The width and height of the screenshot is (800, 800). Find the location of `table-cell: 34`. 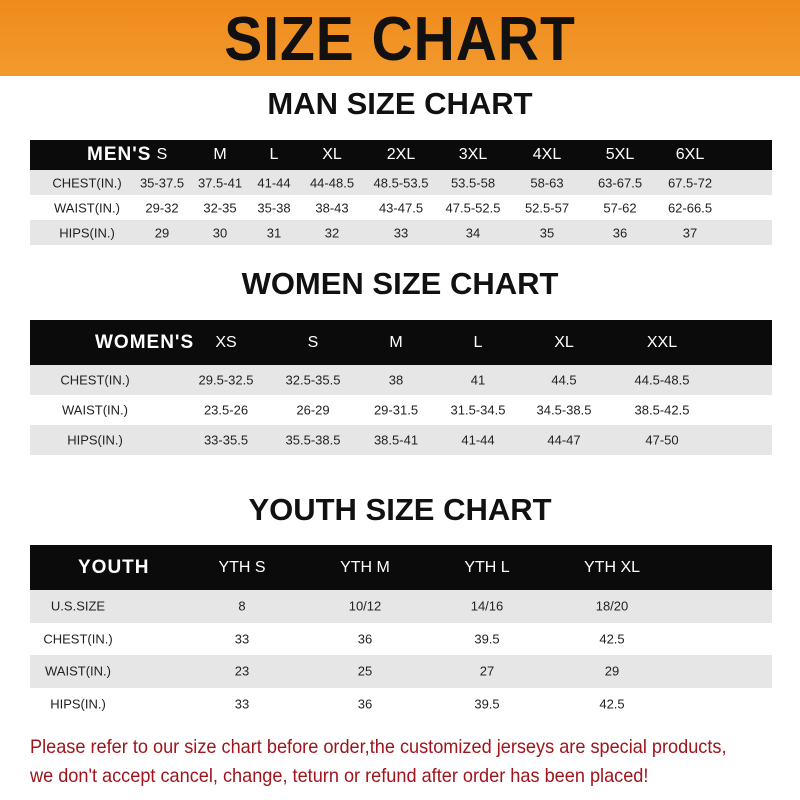

table-cell: 34 is located at coordinates (473, 232).